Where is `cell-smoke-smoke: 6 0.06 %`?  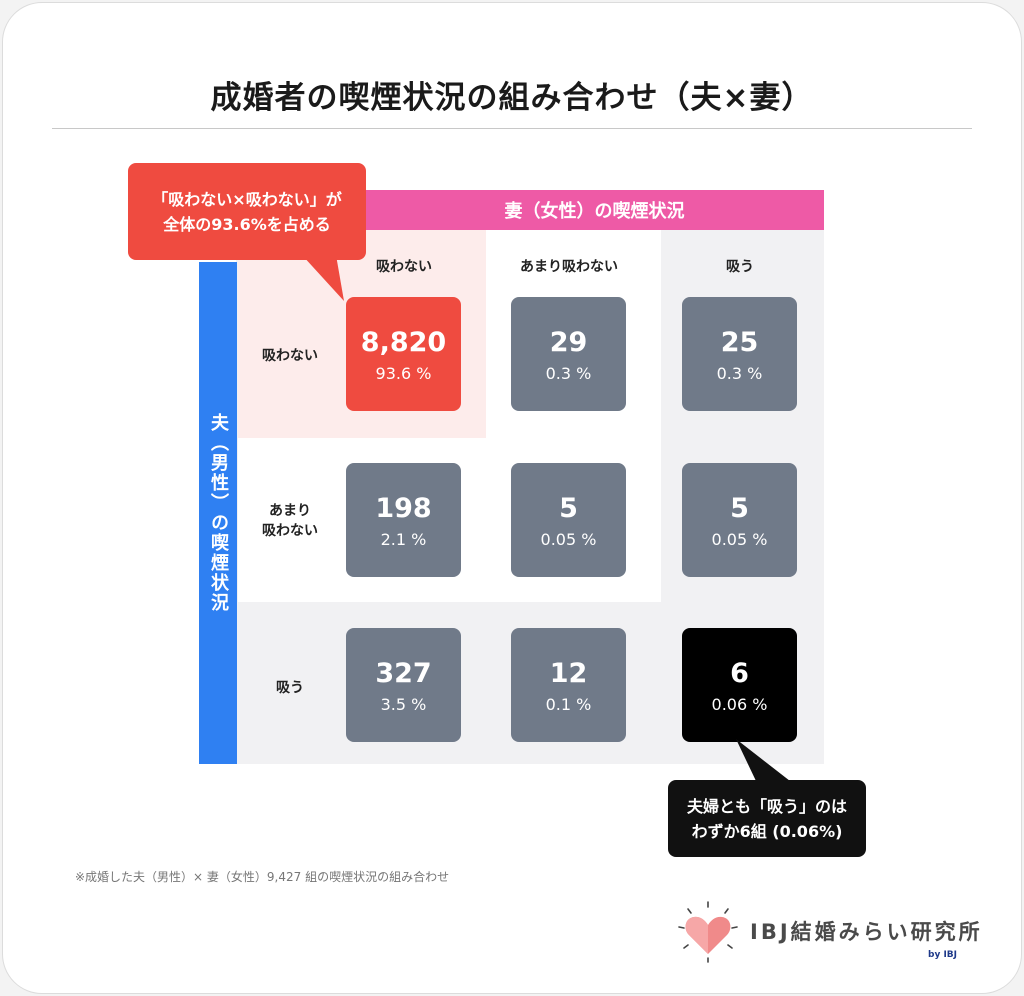
cell-smoke-smoke: 6 0.06 % is located at coordinates (739, 685).